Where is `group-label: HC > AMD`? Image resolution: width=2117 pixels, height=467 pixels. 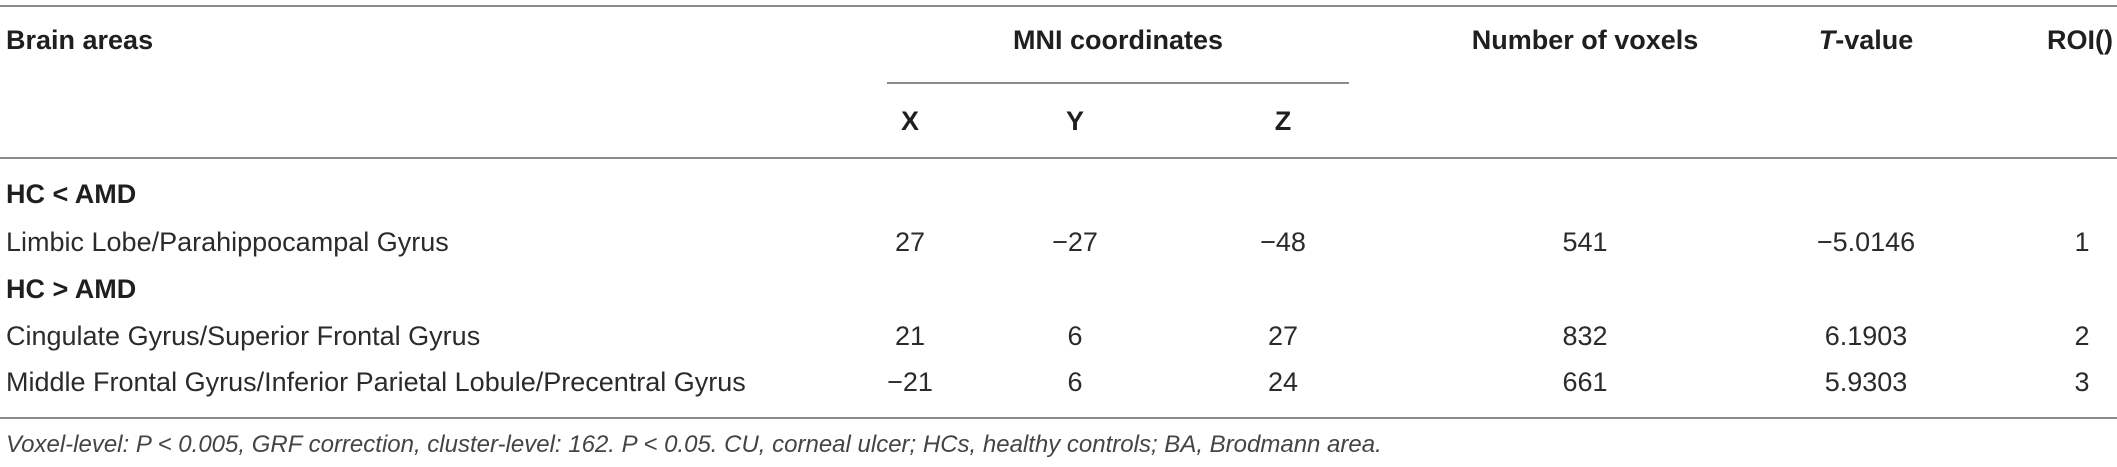
group-label: HC > AMD is located at coordinates (71, 289).